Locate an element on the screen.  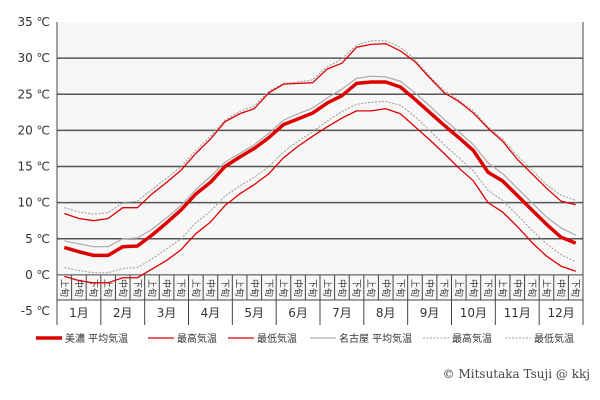
month-label: 1月 is located at coordinates (79, 313).